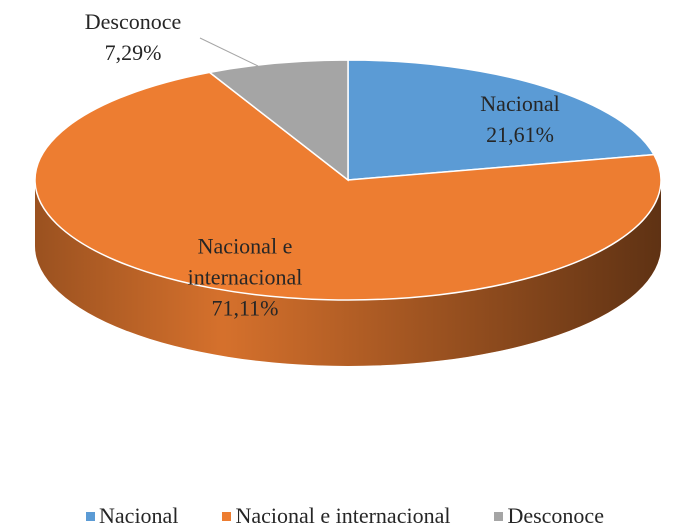 This screenshot has height=531, width=690. I want to click on label-name: Desconoce, so click(133, 21).